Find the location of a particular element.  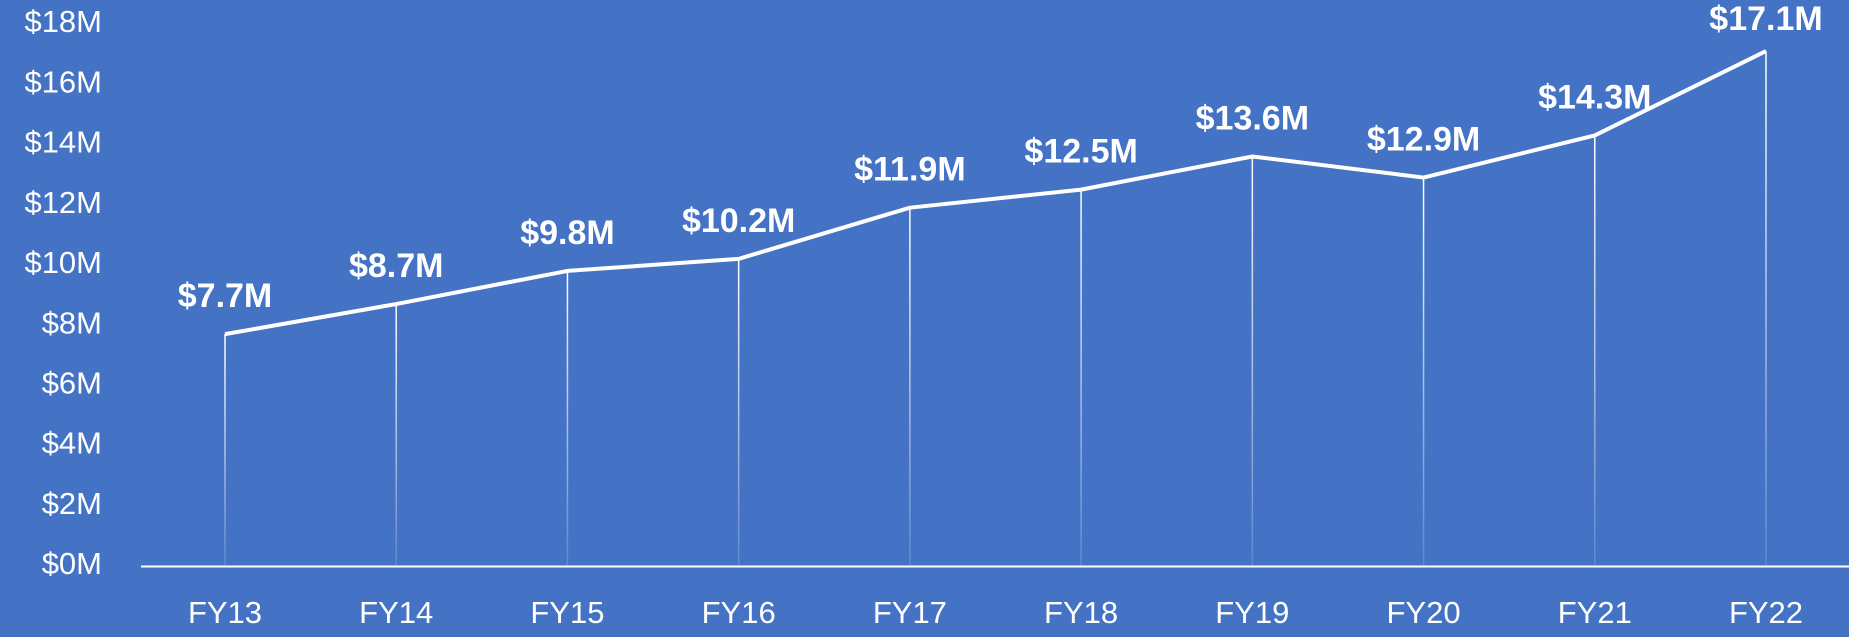

y-tick-label: $6M is located at coordinates (72, 383).